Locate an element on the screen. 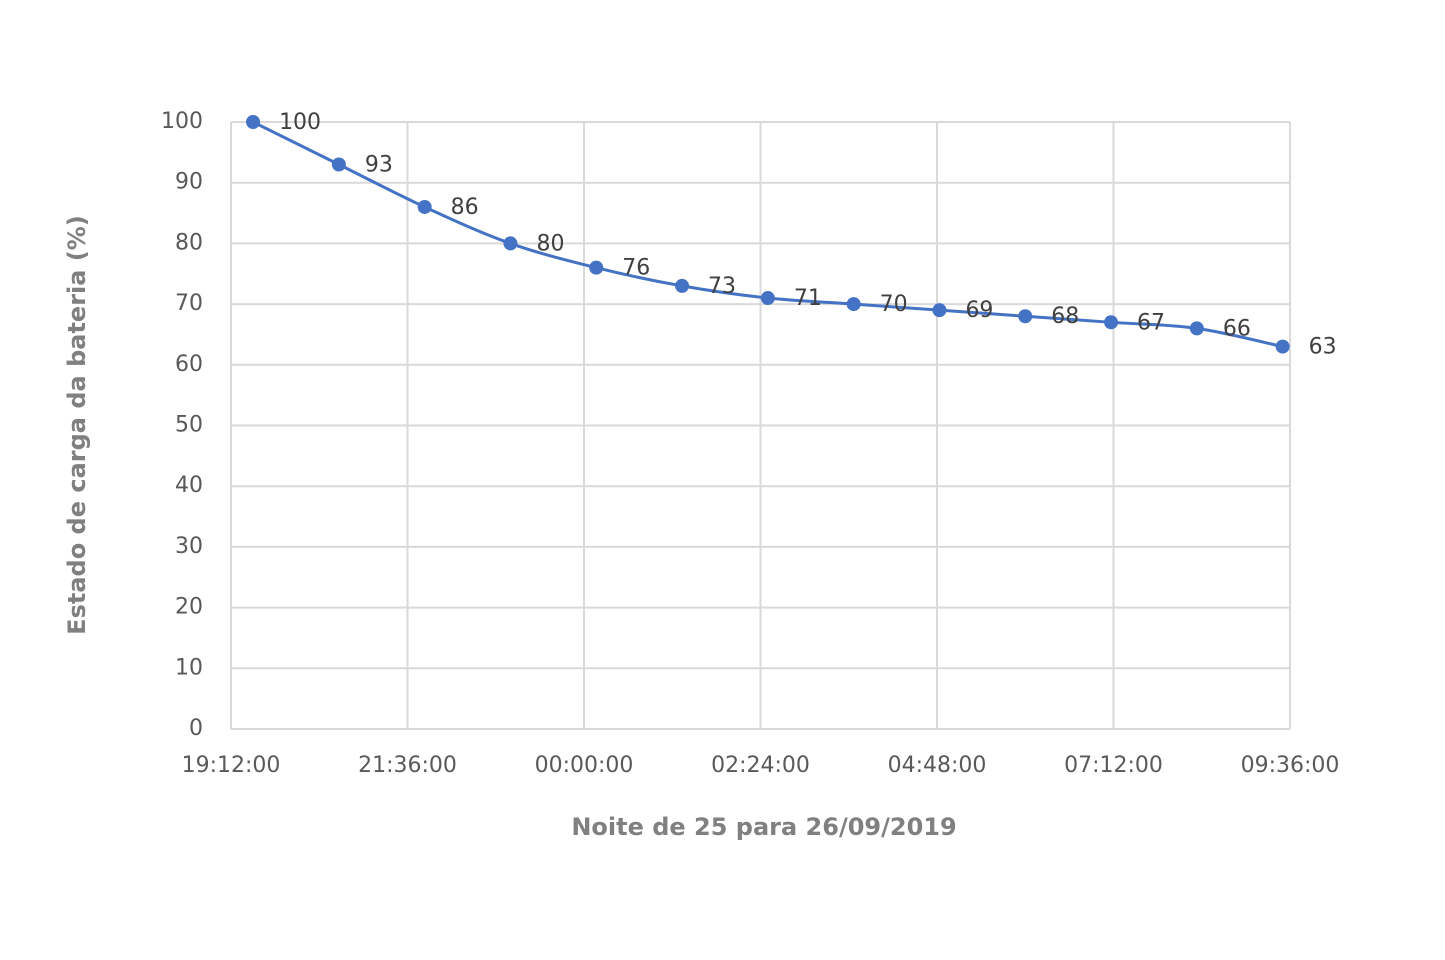 This screenshot has height=960, width=1445. data-label: 86 is located at coordinates (465, 207).